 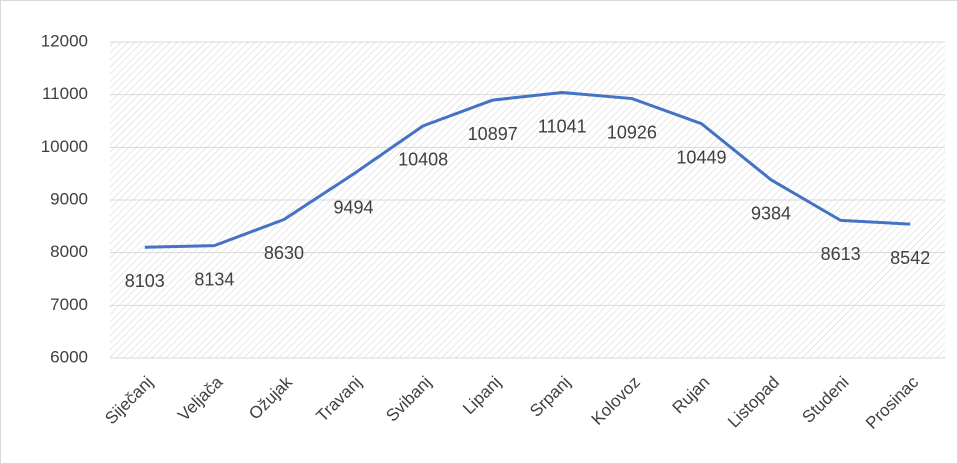 What do you see at coordinates (632, 132) in the screenshot?
I see `data-label: 10926` at bounding box center [632, 132].